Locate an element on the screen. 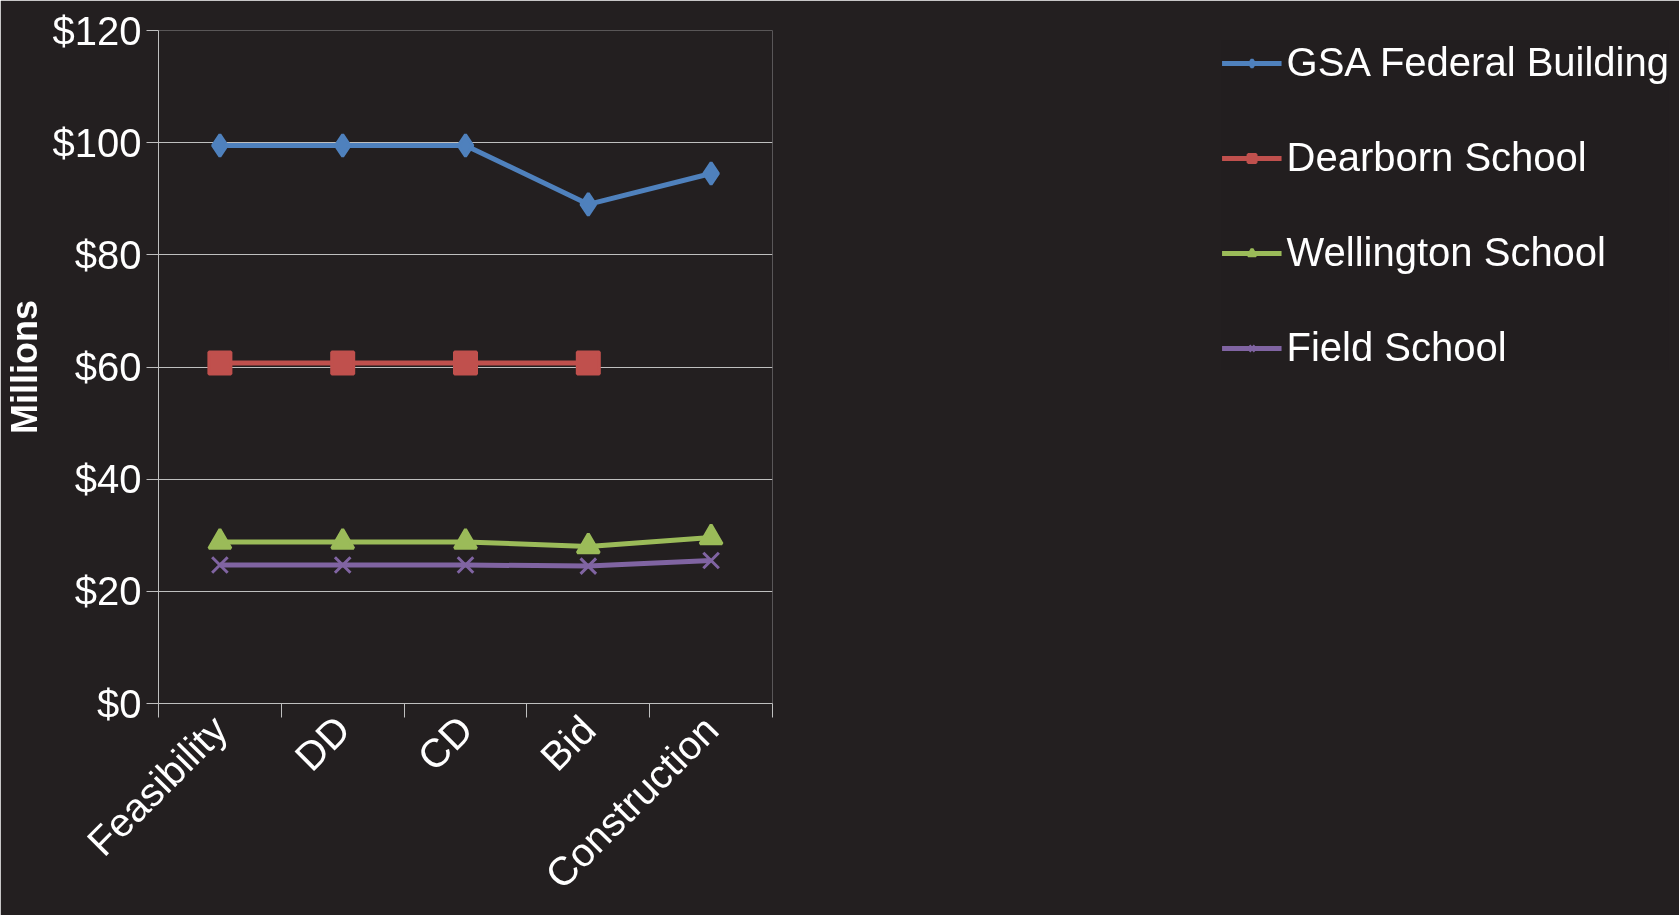 This screenshot has width=1679, height=915. y-tick-label: $60 is located at coordinates (108, 367).